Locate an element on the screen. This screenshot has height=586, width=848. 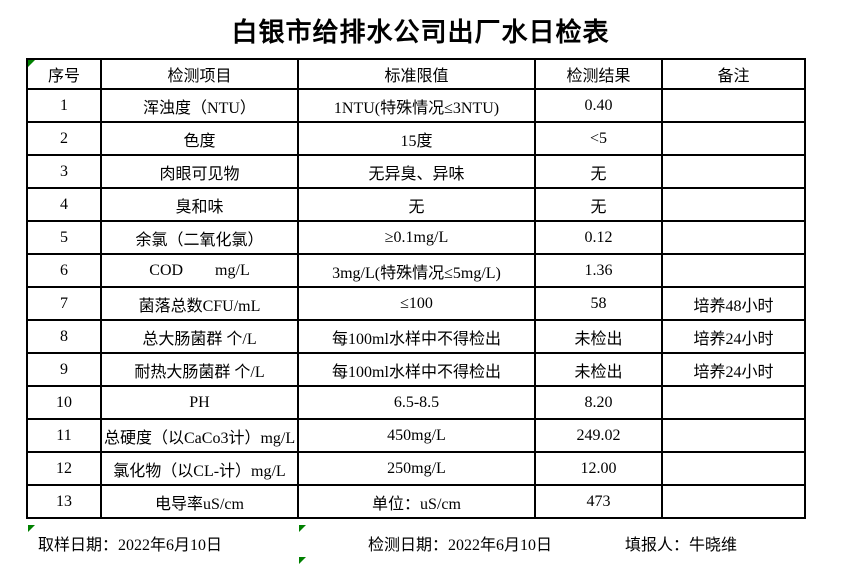
header-no: 序号 is located at coordinates (64, 74).